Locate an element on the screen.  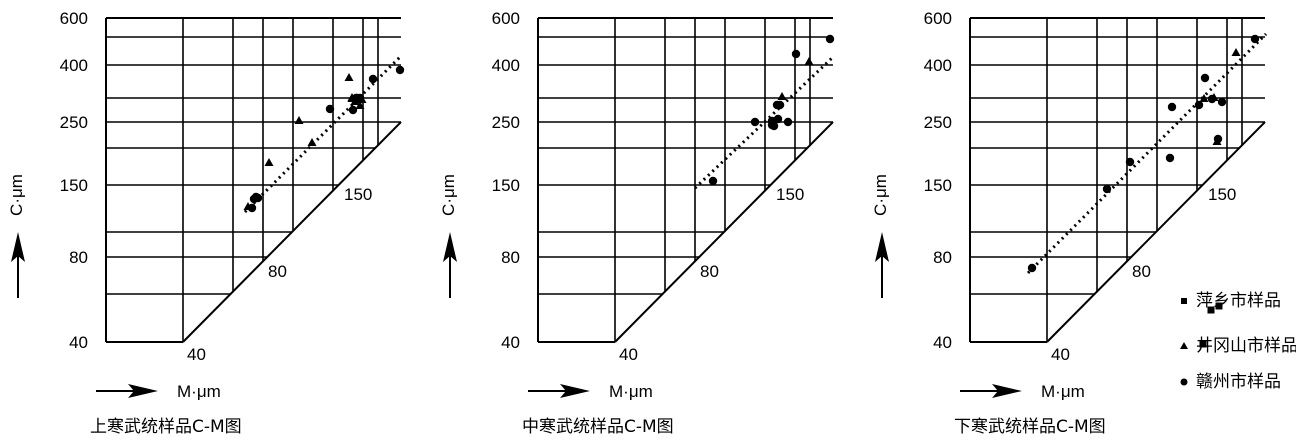
chart-title: 上寒武统样品C-M图 is located at coordinates (166, 427).